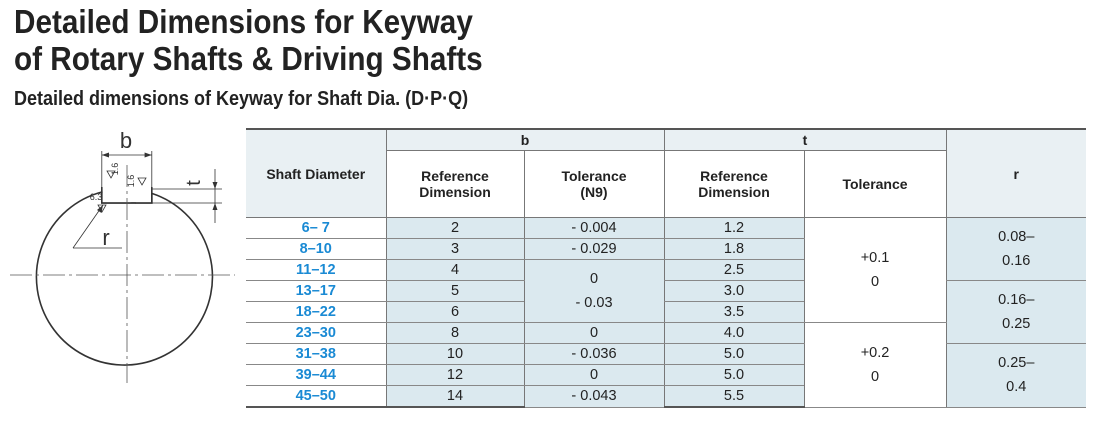 This screenshot has width=1095, height=423. What do you see at coordinates (1016, 300) in the screenshot?
I see `r-value-from: 0.16–` at bounding box center [1016, 300].